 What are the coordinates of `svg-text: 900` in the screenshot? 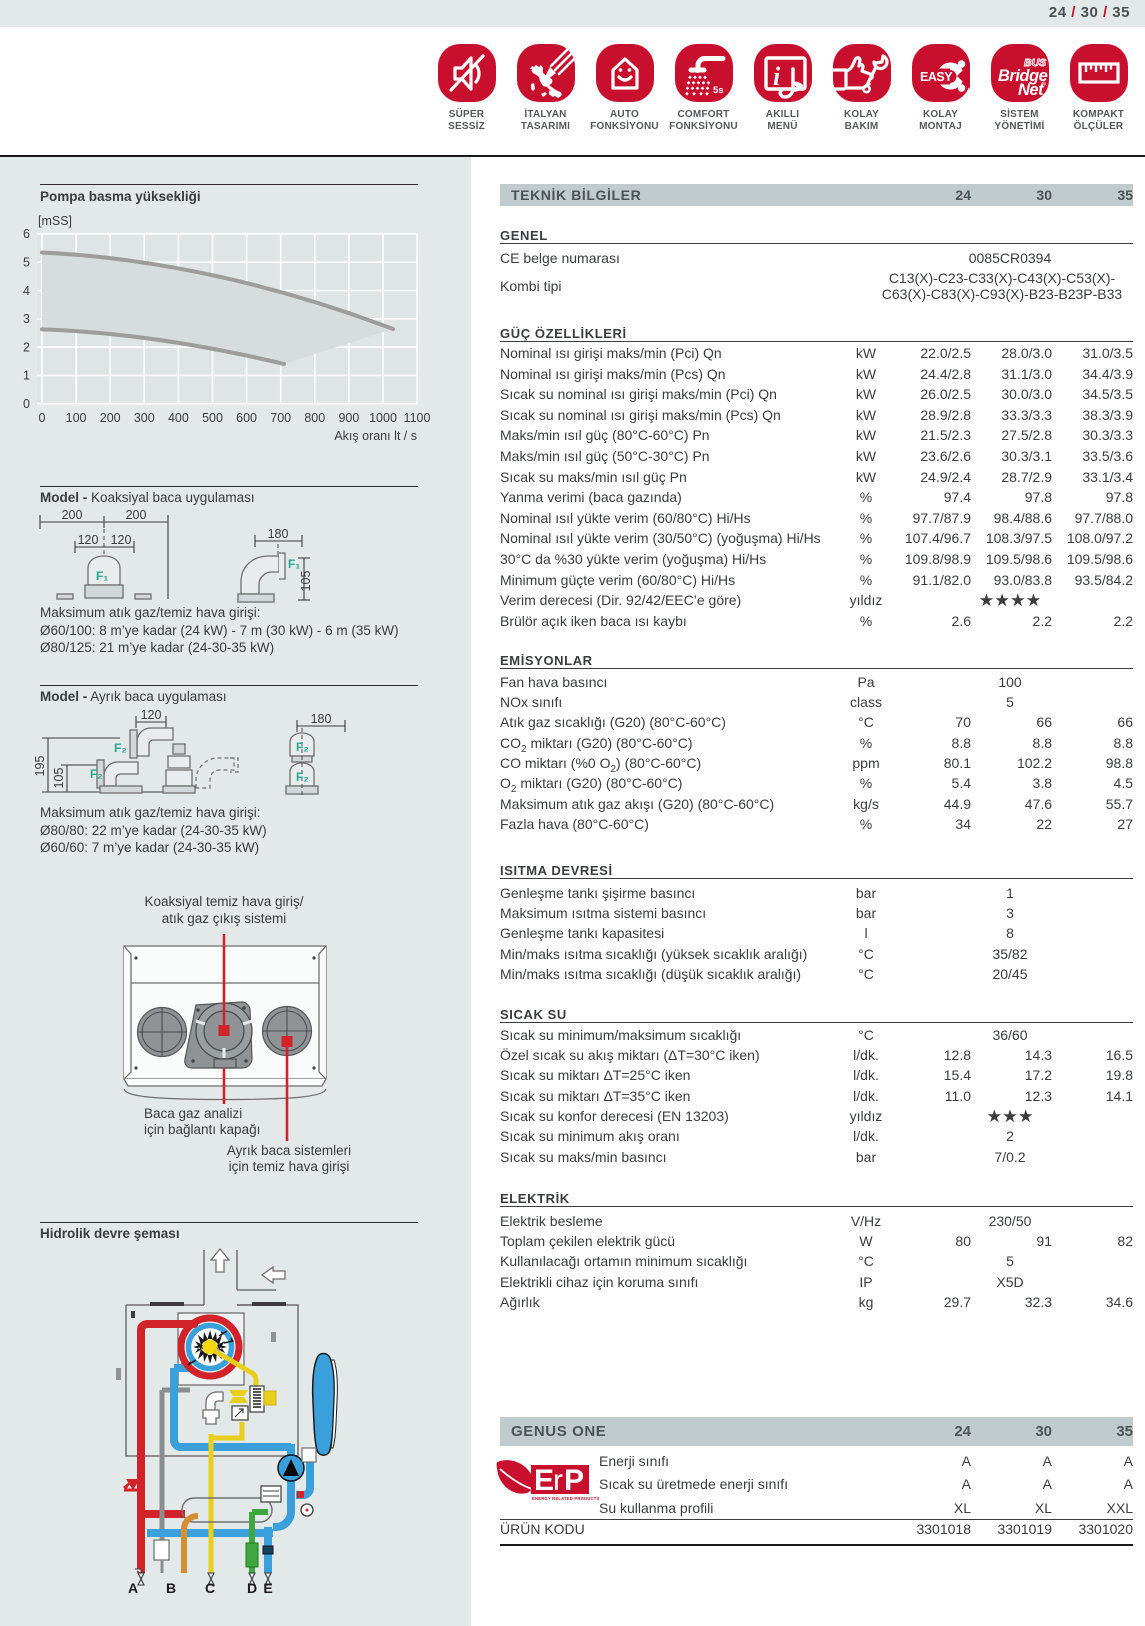 It's located at (348, 418).